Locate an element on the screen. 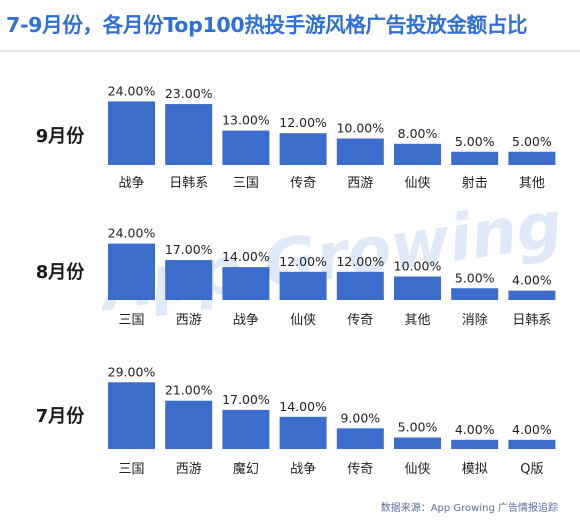 The width and height of the screenshot is (580, 528). category-label: 模拟 is located at coordinates (475, 469).